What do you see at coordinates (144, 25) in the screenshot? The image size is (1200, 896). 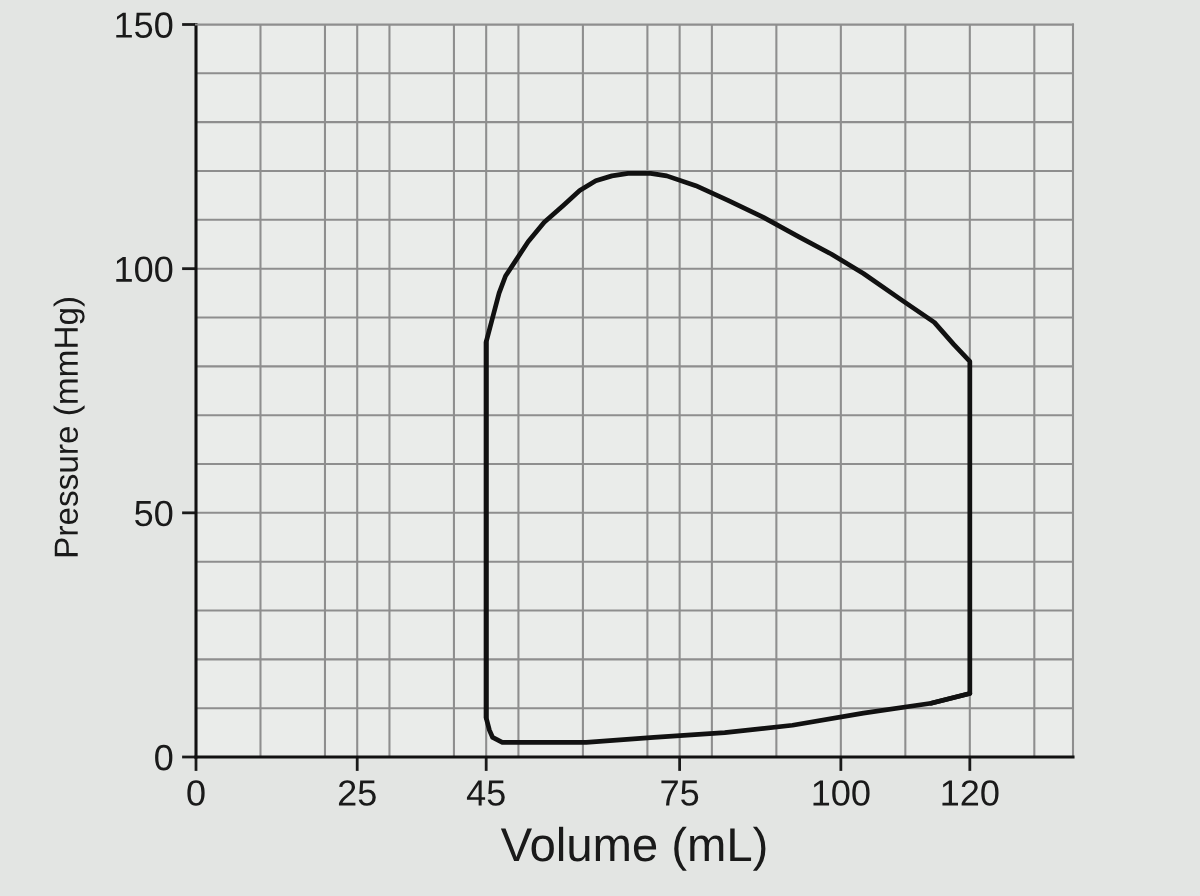 I see `y-tick-label: 150` at bounding box center [144, 25].